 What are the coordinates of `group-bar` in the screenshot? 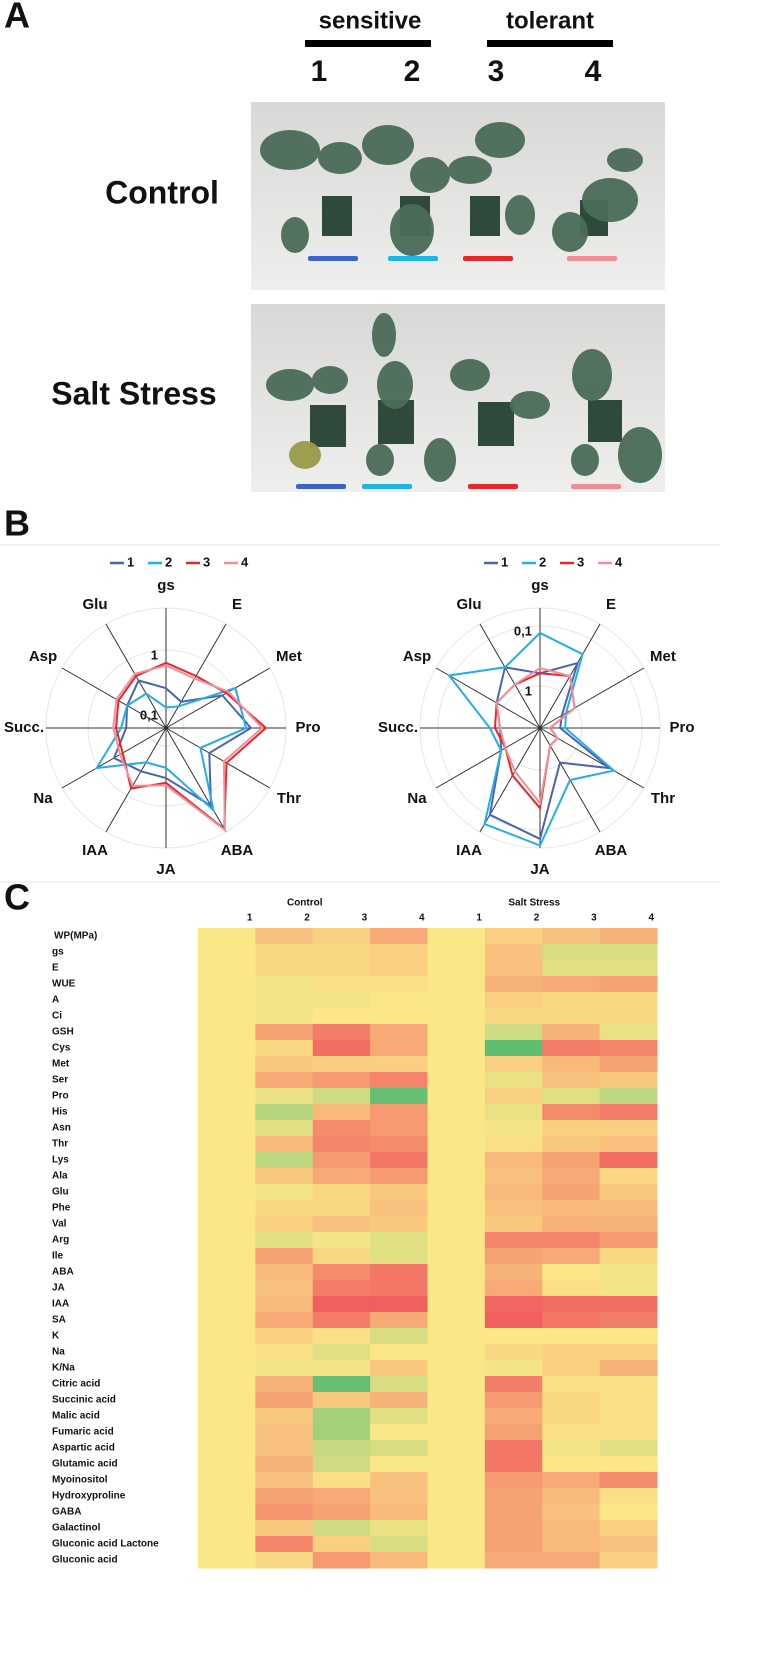 It's located at (368, 43).